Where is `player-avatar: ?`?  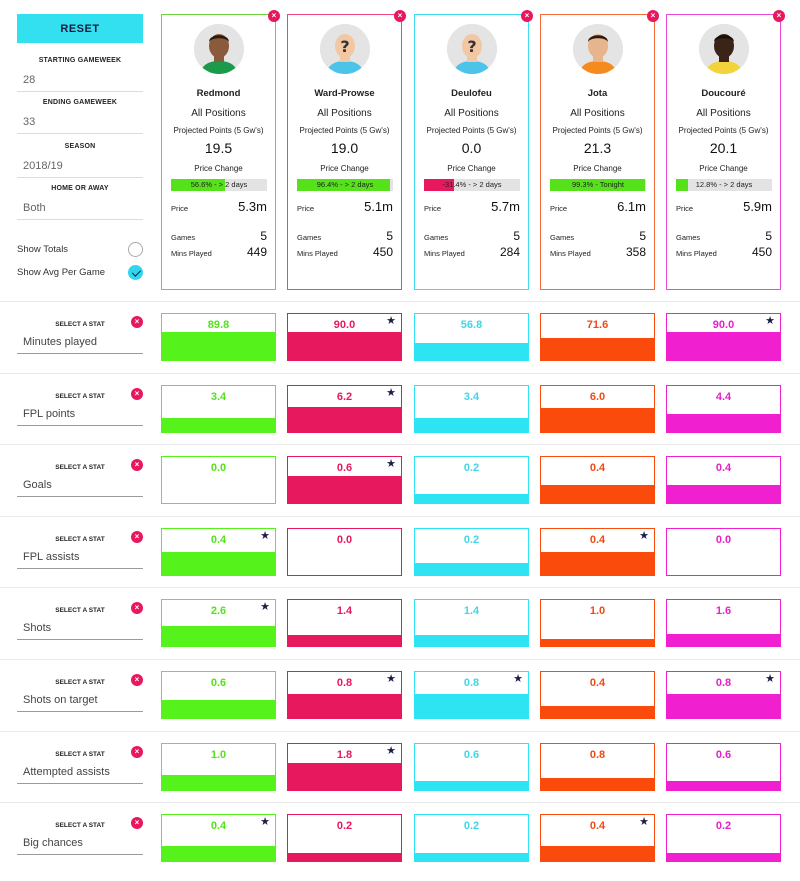 player-avatar: ? is located at coordinates (472, 49).